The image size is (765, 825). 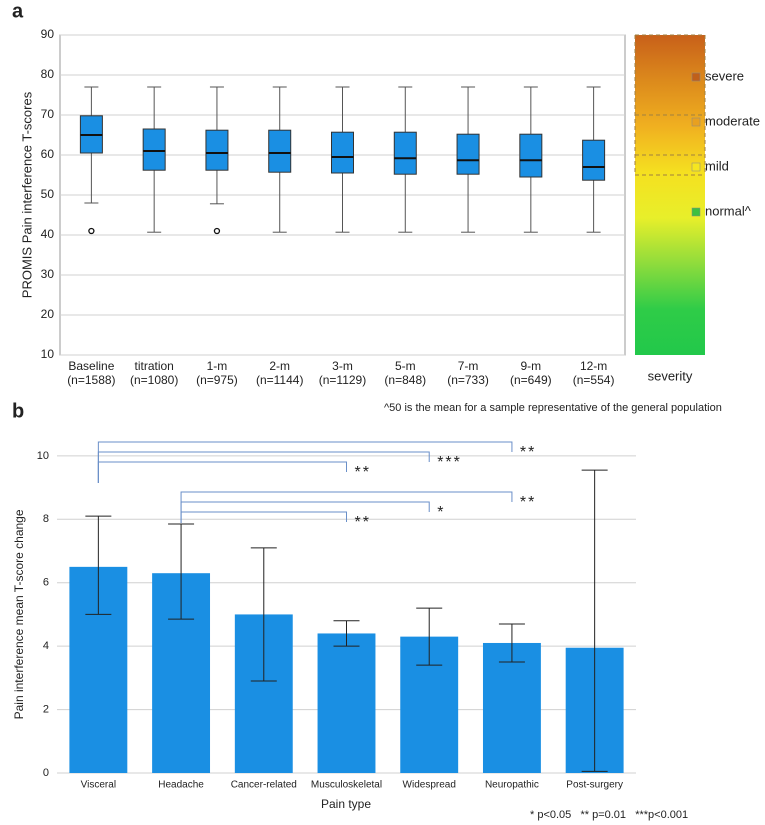 What do you see at coordinates (46, 773) in the screenshot?
I see `y-tick-label: 0` at bounding box center [46, 773].